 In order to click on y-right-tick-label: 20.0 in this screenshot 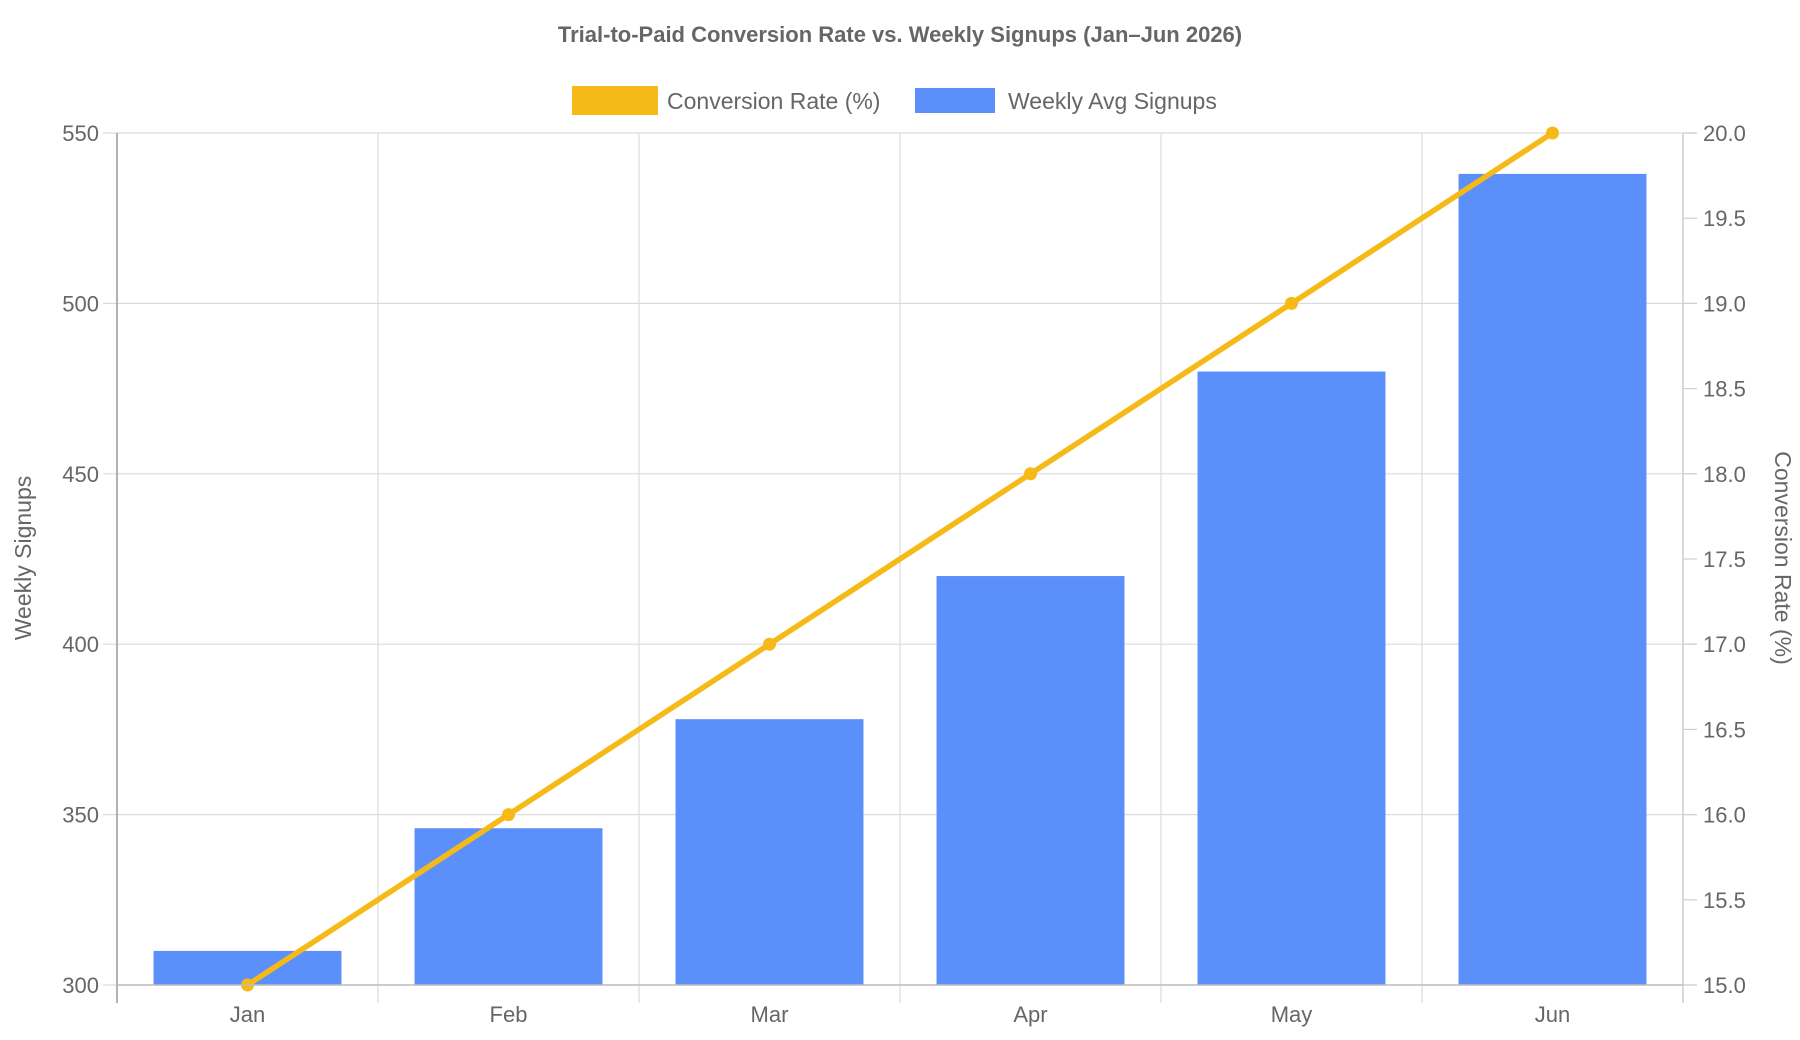, I will do `click(1724, 133)`.